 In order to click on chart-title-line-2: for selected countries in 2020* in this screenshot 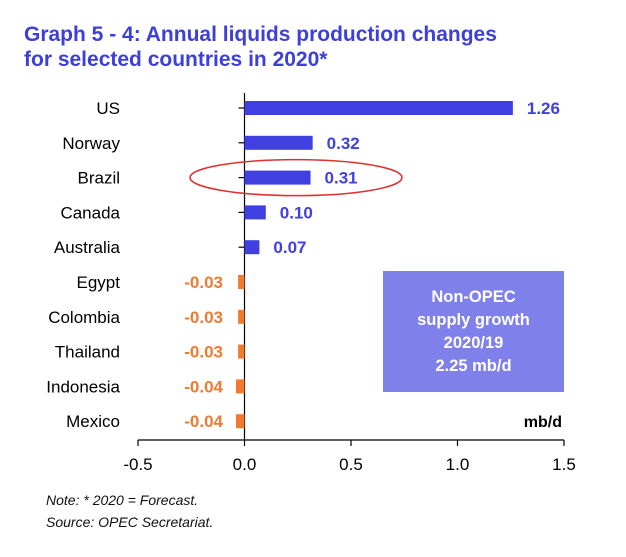, I will do `click(176, 59)`.